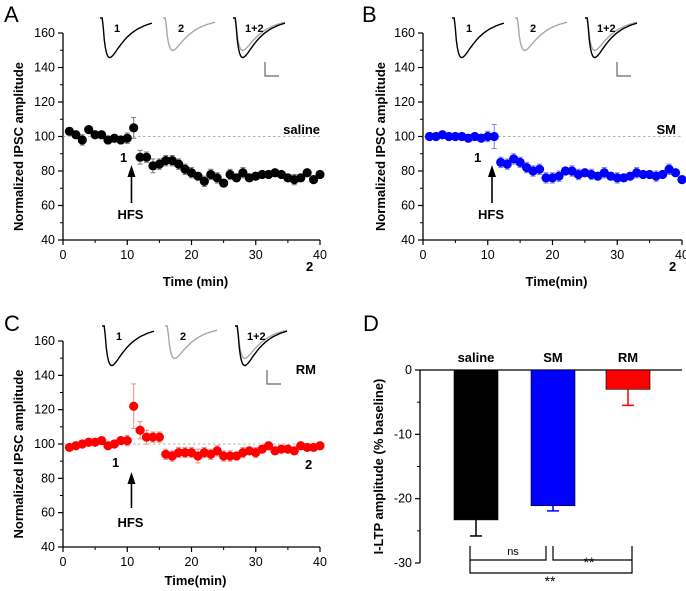  What do you see at coordinates (623, 69) in the screenshot?
I see `scale-bar-B` at bounding box center [623, 69].